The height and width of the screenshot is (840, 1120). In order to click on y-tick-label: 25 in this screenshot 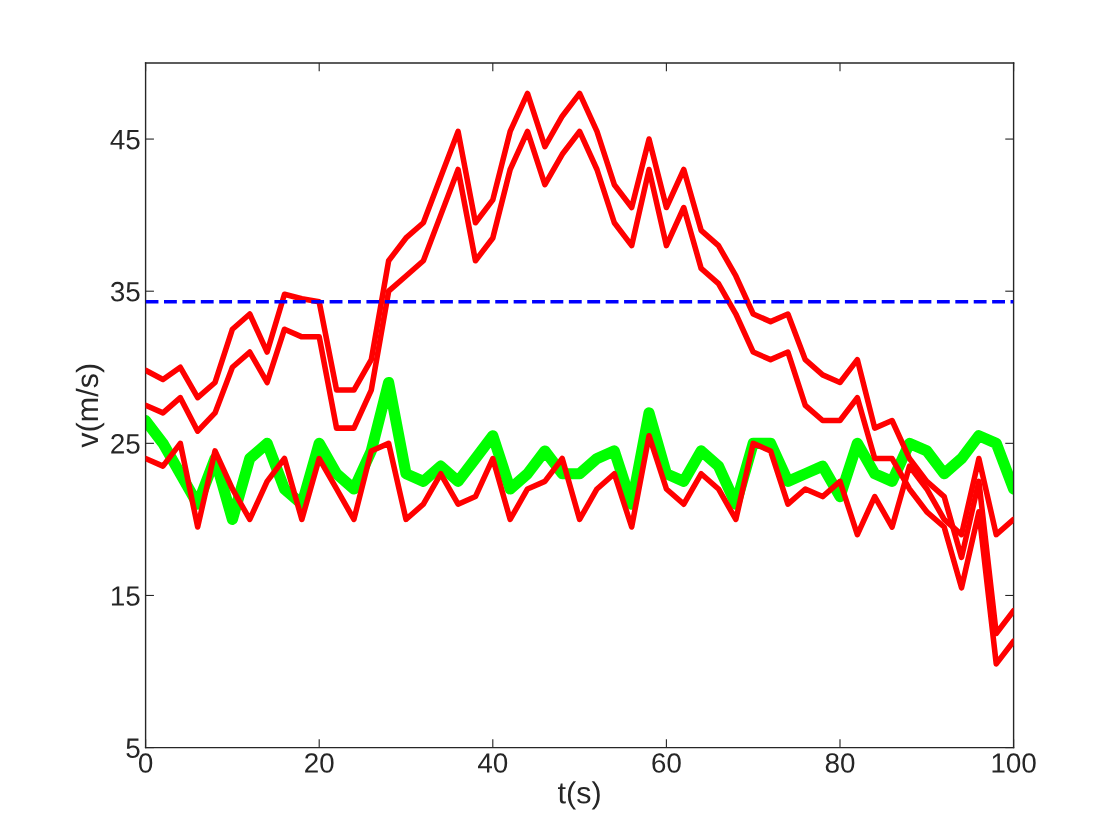, I will do `click(125, 444)`.